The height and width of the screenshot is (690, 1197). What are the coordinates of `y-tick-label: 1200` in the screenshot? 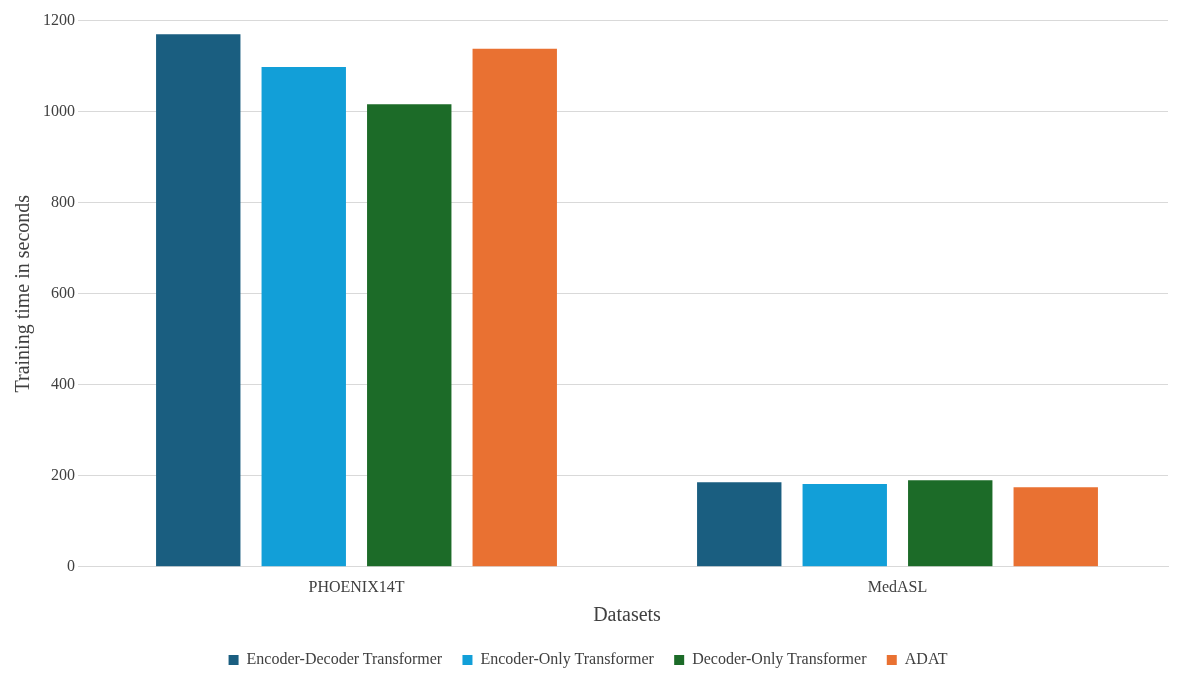 It's located at (59, 19).